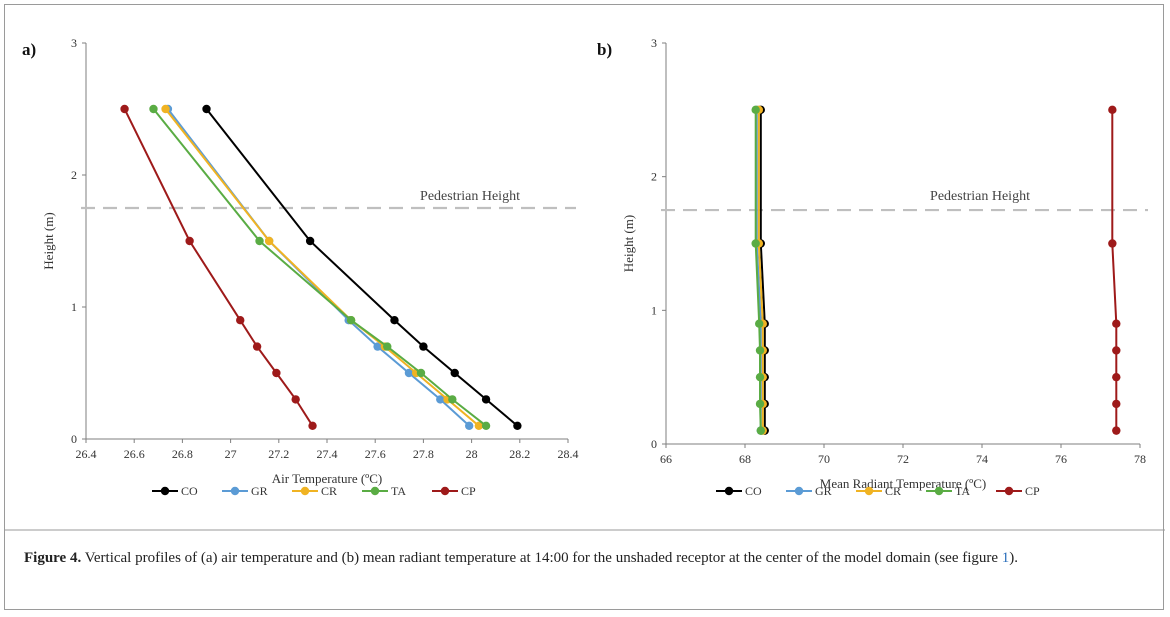 The image size is (1170, 617). I want to click on series-cp, so click(1114, 270).